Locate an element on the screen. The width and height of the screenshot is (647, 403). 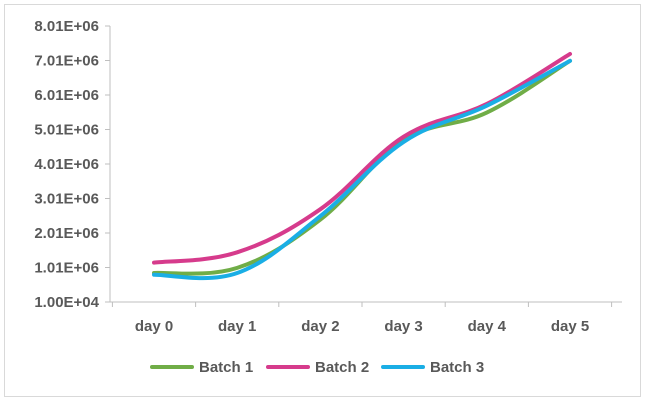
legend-item-batch-2: Batch 2 is located at coordinates (317, 367).